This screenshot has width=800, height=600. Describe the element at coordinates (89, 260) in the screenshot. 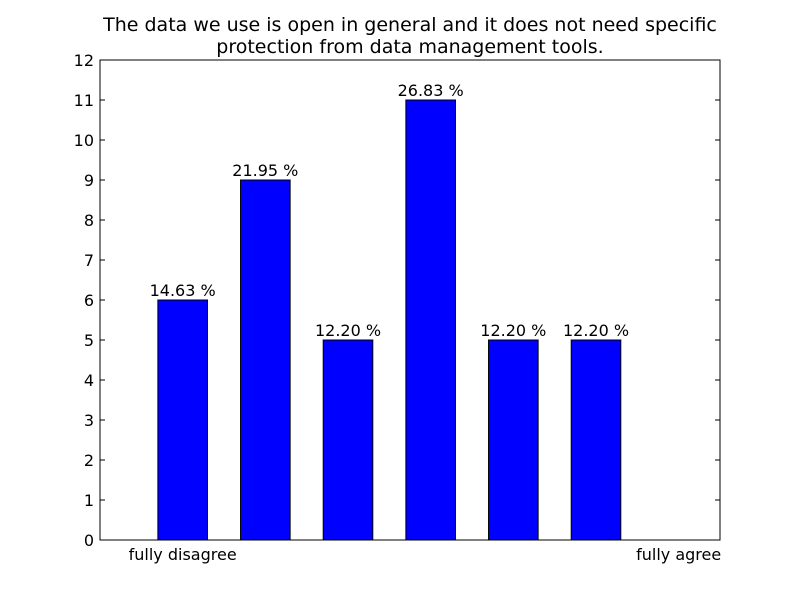

I see `y-tick-label: 7` at that location.